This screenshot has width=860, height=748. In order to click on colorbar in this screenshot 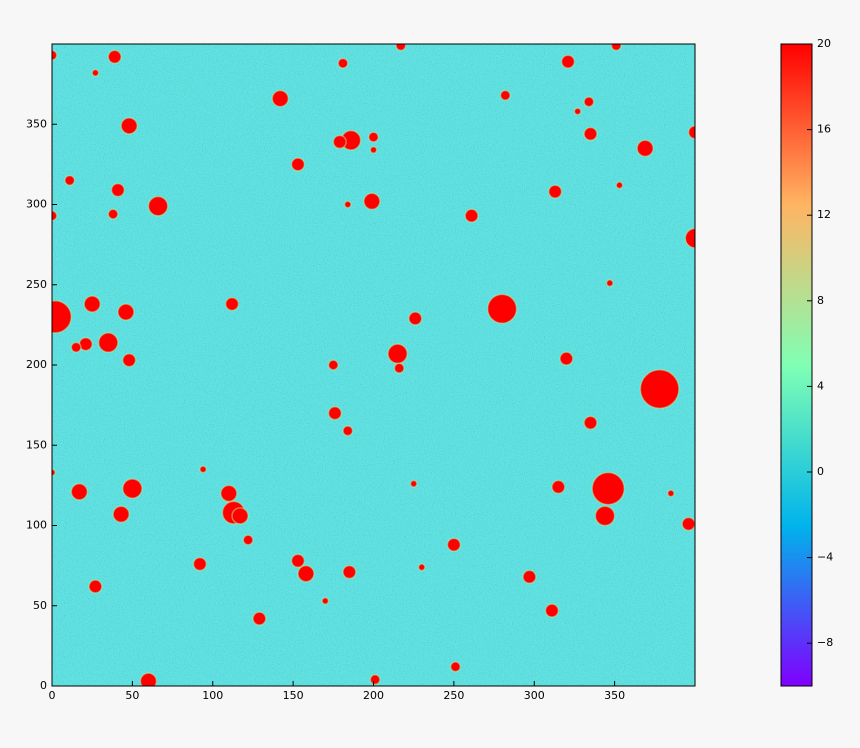, I will do `click(796, 365)`.